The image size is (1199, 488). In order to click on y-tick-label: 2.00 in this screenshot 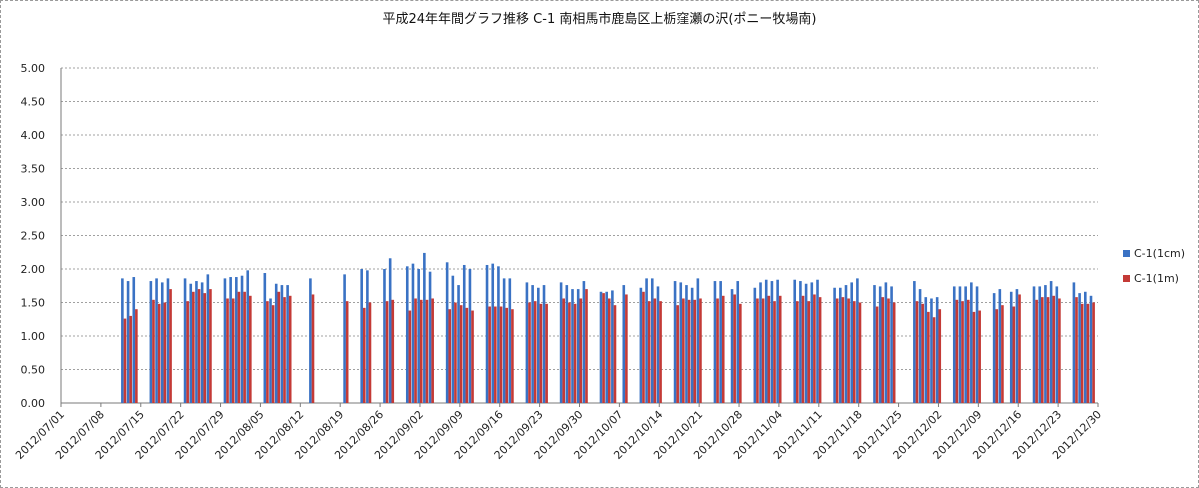, I will do `click(33, 269)`.